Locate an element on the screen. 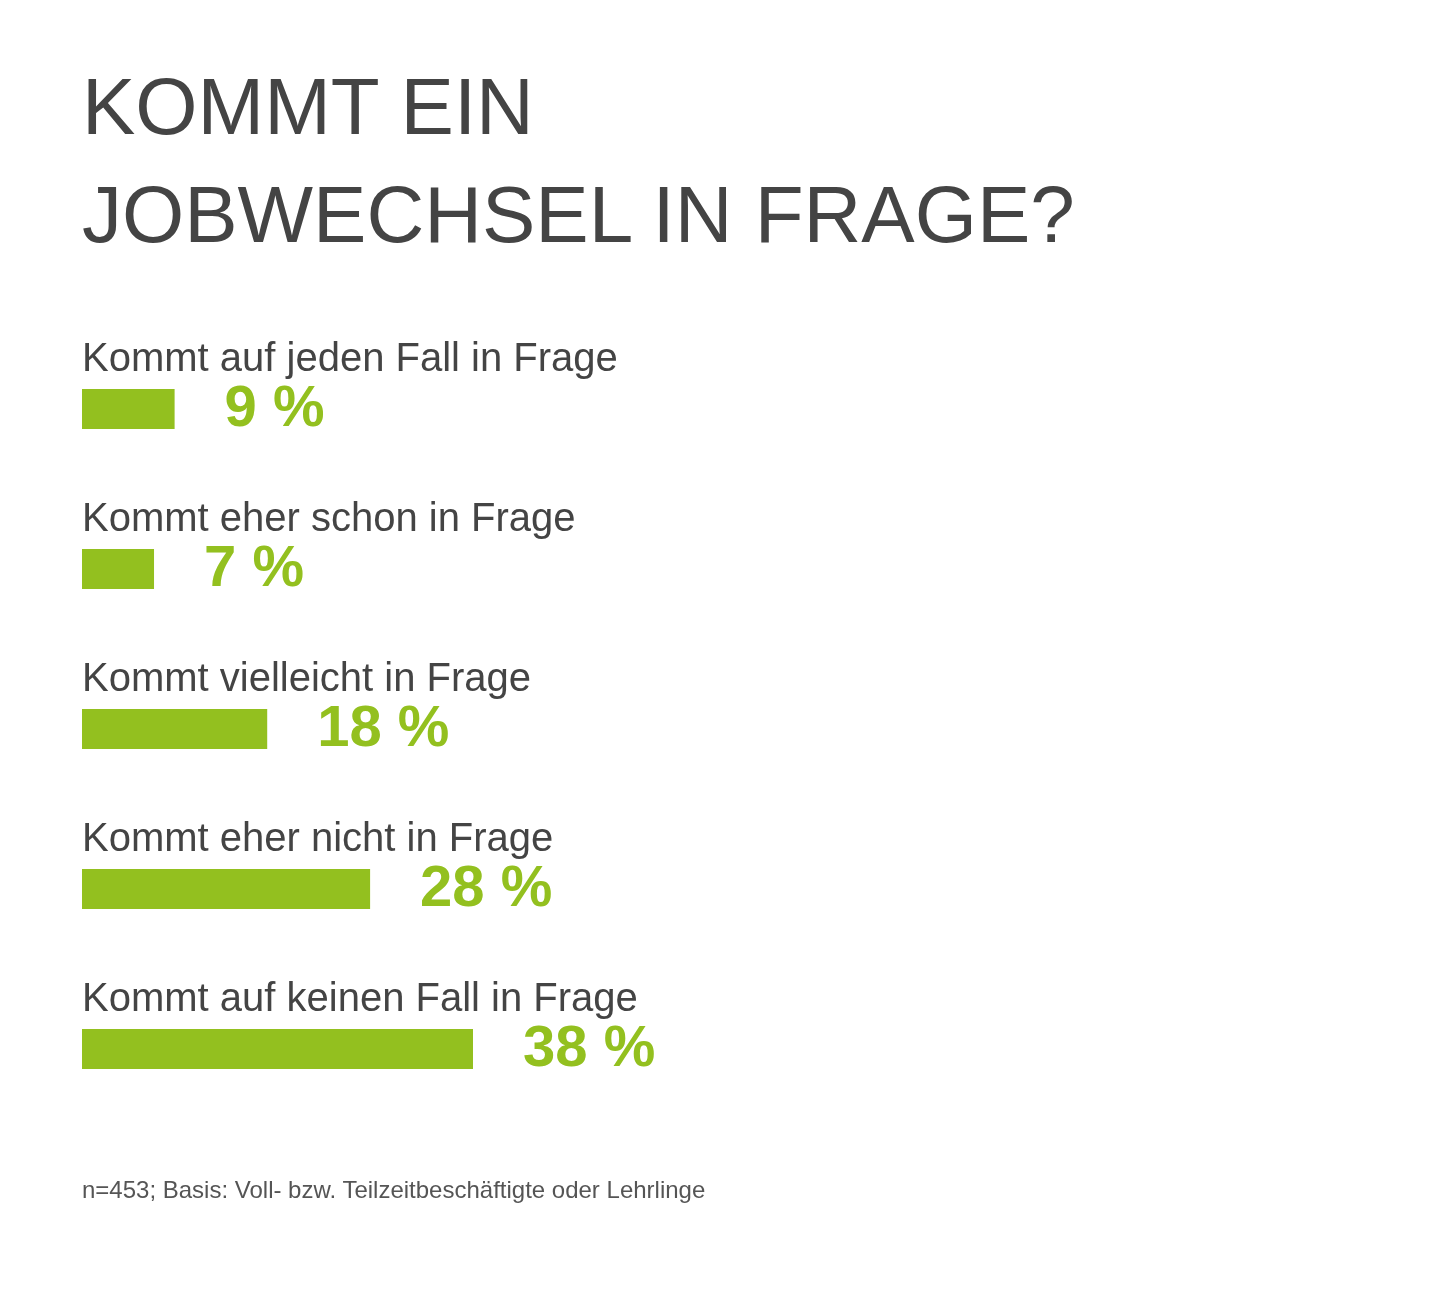 This screenshot has width=1440, height=1295. text: n=453; Basis: Voll- bzw. Teilzeitbeschäftigte oder Lehrlinge is located at coordinates (394, 1189).